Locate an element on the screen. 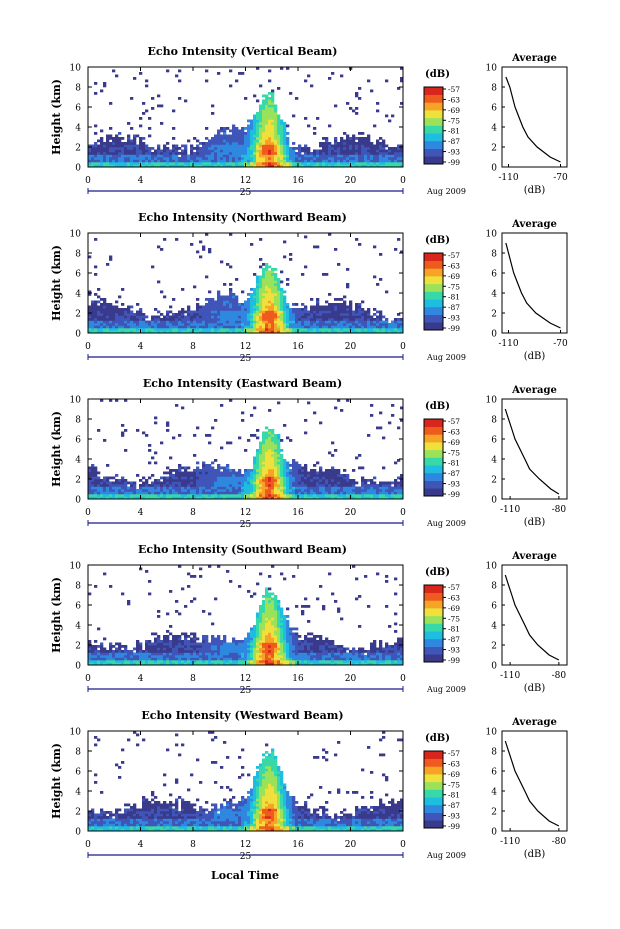 The image size is (620, 929). y-axis-label: Height (km) is located at coordinates (56, 449).